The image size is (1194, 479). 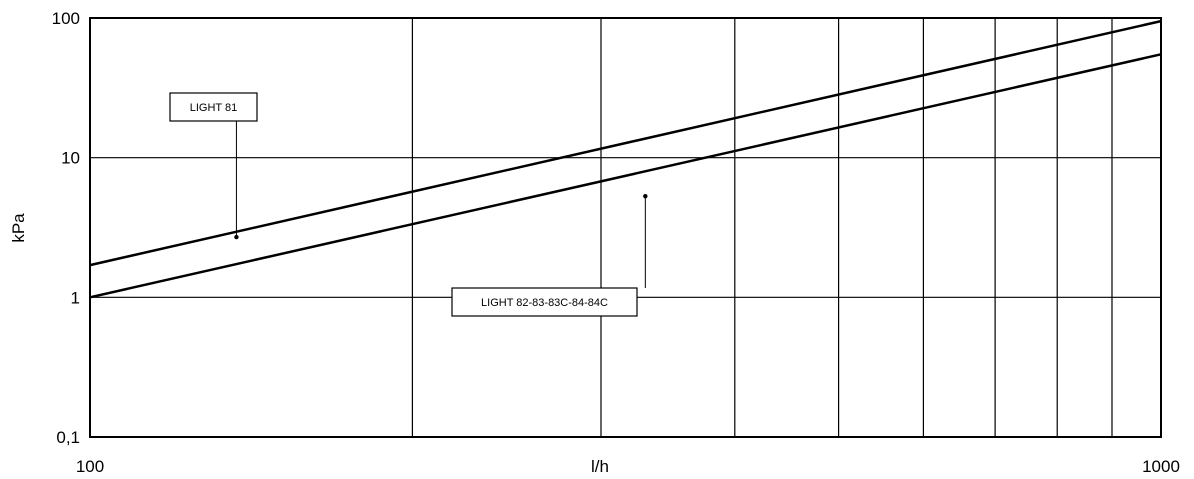 I want to click on y-axis-label: kPa, so click(x=18, y=228).